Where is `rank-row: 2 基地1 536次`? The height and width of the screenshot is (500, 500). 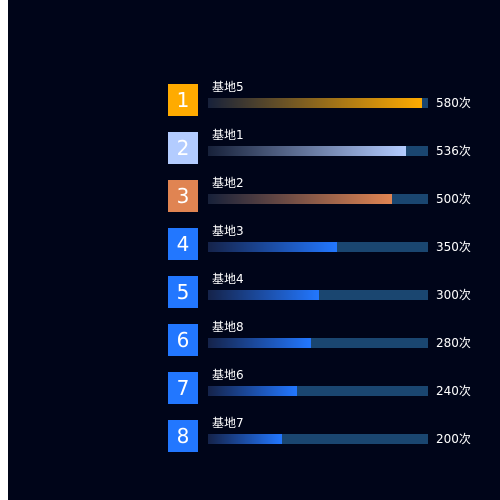 rank-row: 2 基地1 536次 is located at coordinates (254, 147).